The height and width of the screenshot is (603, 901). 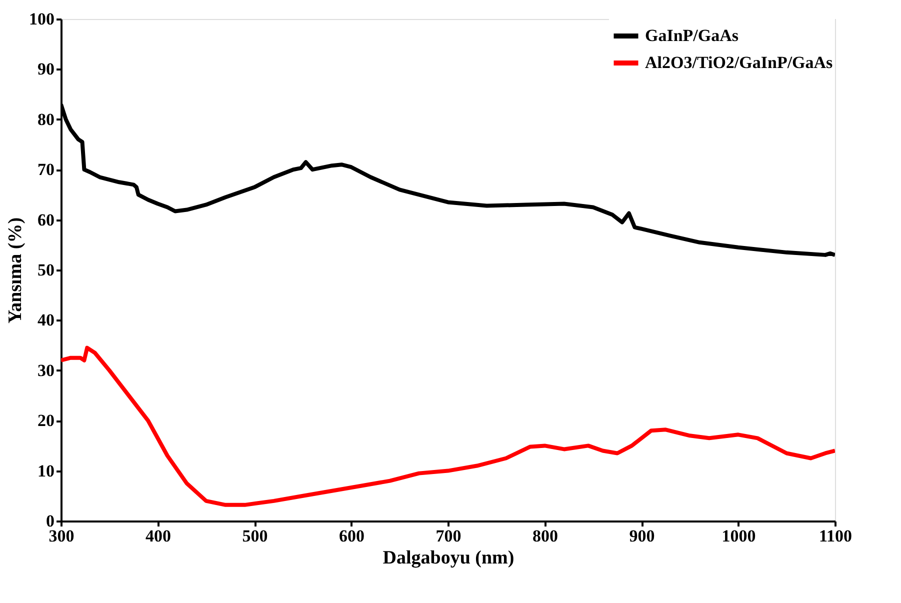 What do you see at coordinates (15, 270) in the screenshot?
I see `y-axis-title: Yansıma (%)` at bounding box center [15, 270].